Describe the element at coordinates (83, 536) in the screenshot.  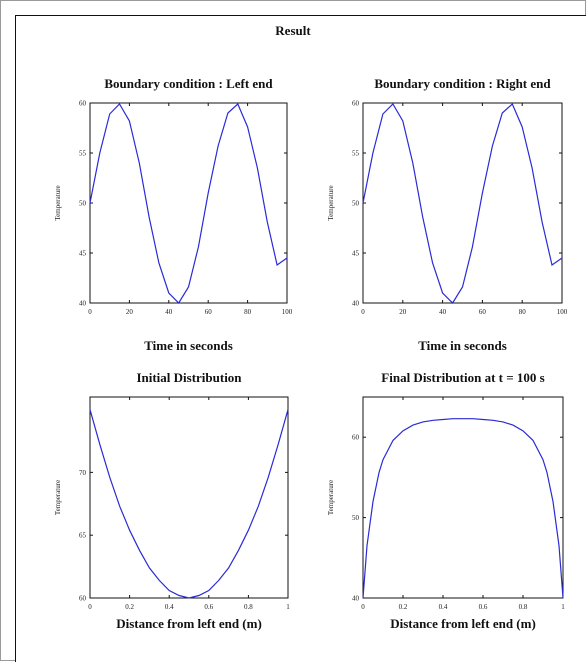
I see `y-tick-label: 65` at that location.